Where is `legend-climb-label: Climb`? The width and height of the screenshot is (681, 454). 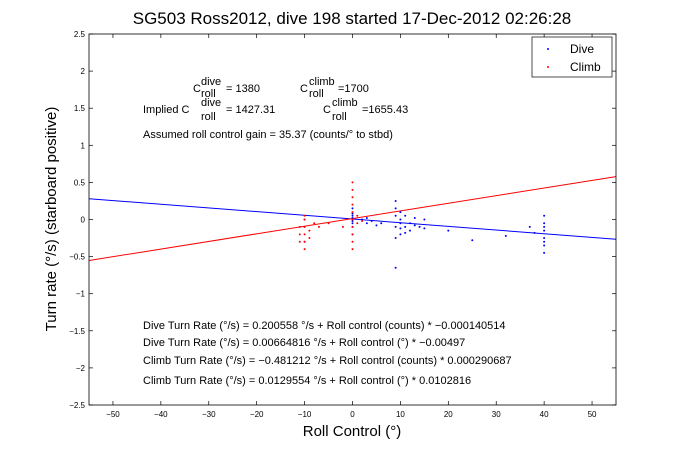
legend-climb-label: Climb is located at coordinates (585, 67).